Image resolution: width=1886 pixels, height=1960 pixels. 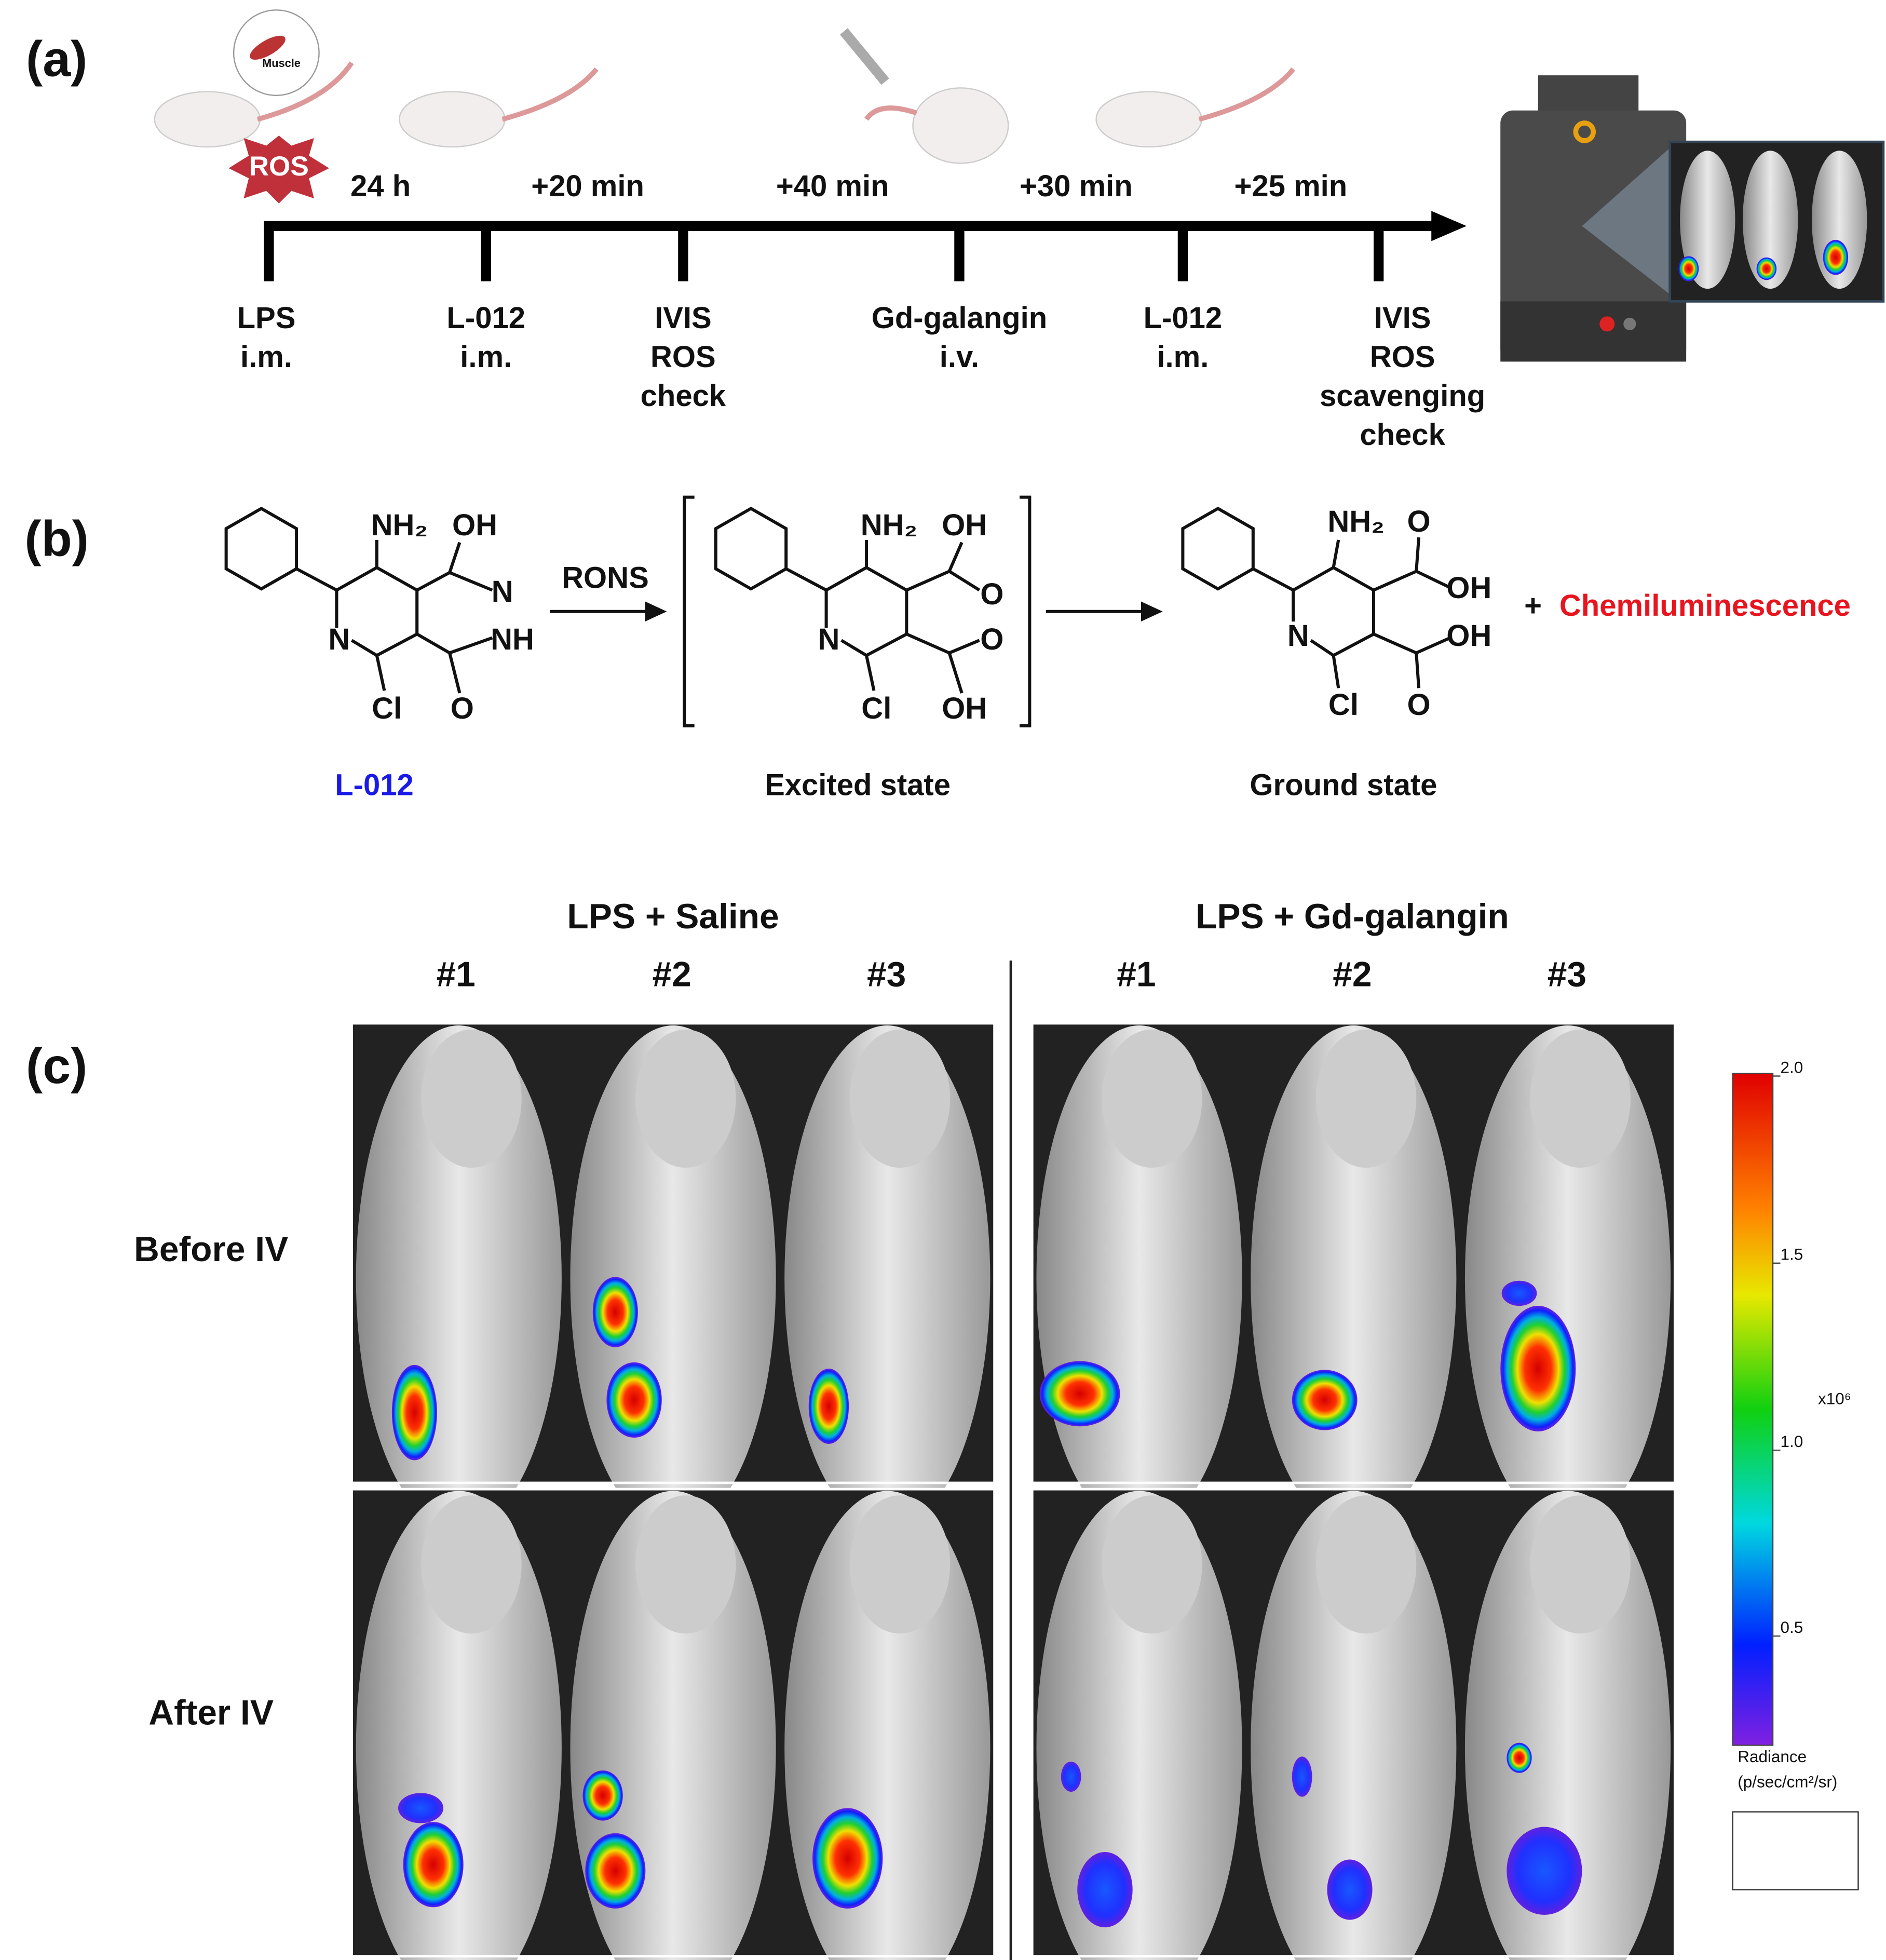 I want to click on tick-label: 1.0, so click(x=1792, y=1441).